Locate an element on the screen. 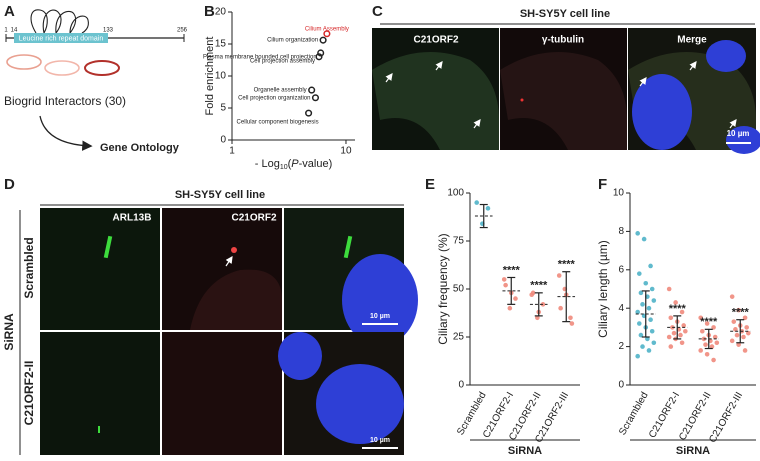 This screenshot has height=461, width=760. y-tick-label: 25 is located at coordinates (459, 337).